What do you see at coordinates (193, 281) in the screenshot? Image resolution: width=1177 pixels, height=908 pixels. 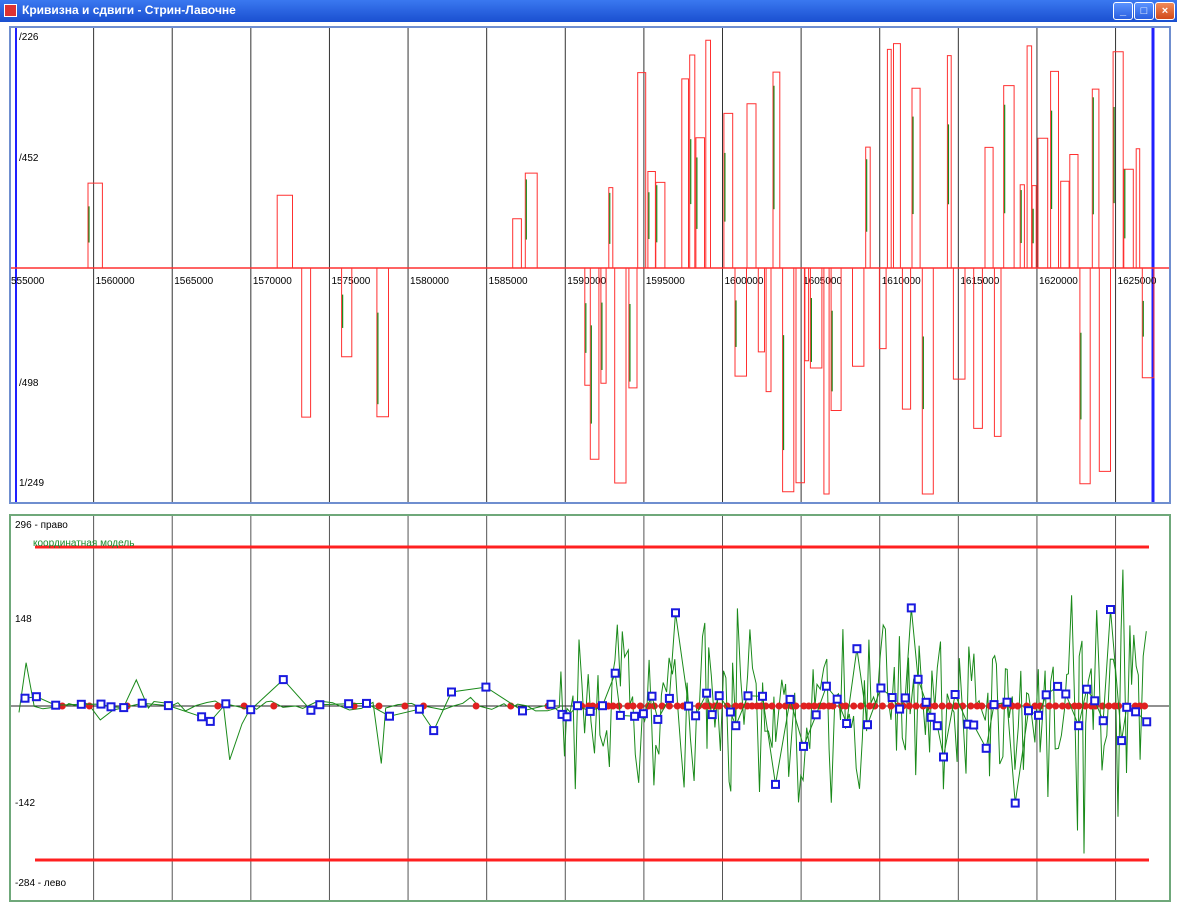 I see `x-label: 1565000` at bounding box center [193, 281].